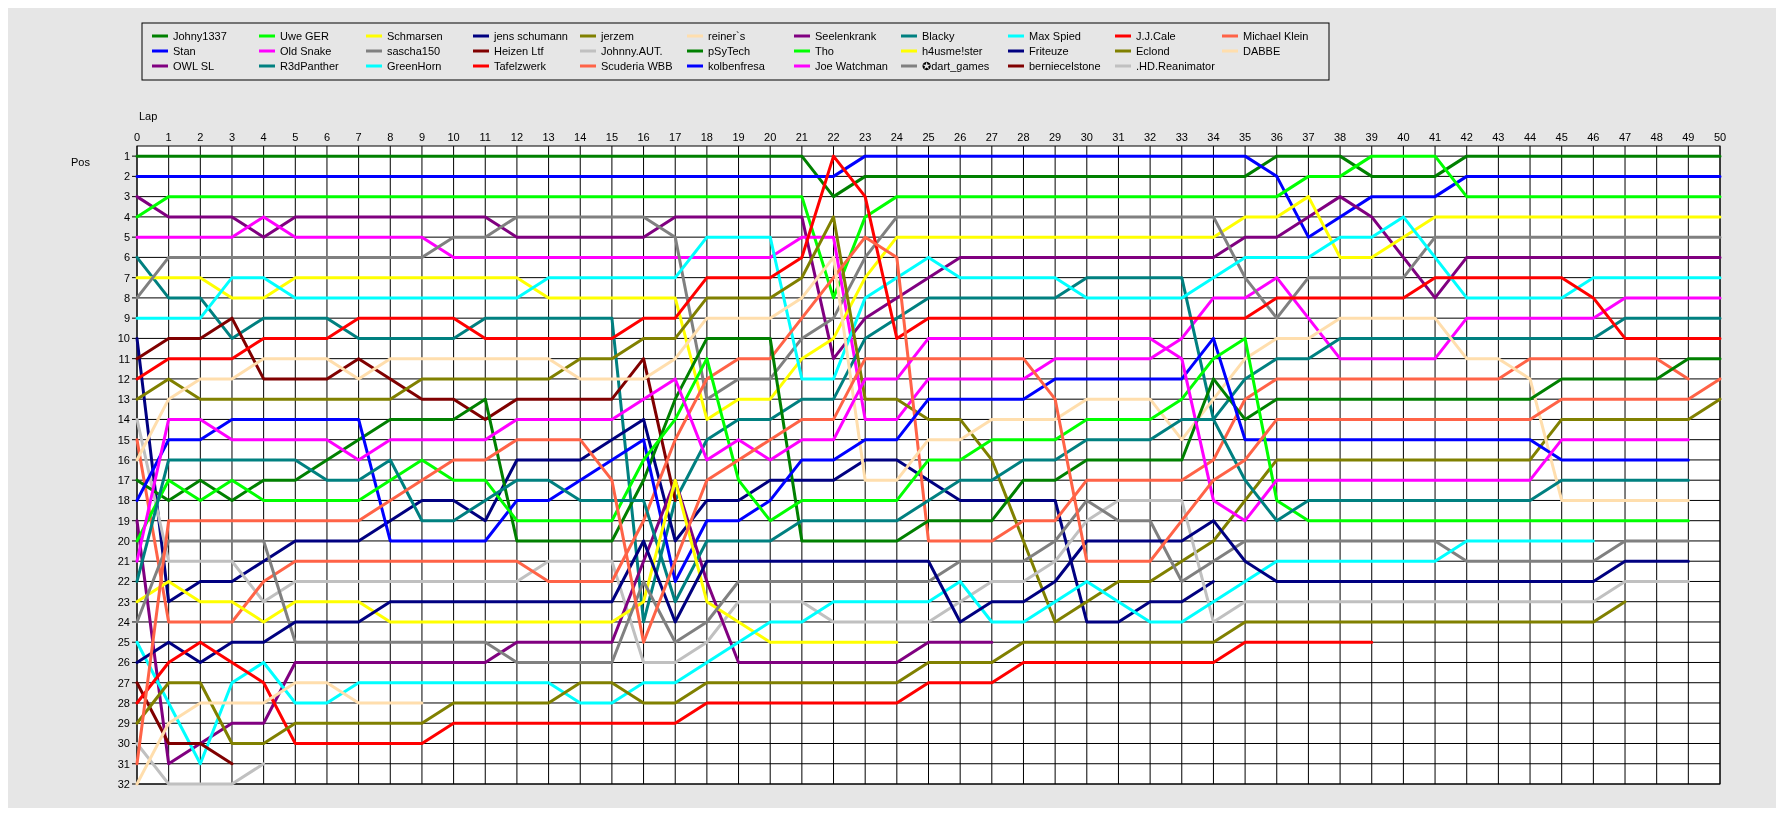  What do you see at coordinates (123, 520) in the screenshot?
I see `y-tick-label: 19` at bounding box center [123, 520].